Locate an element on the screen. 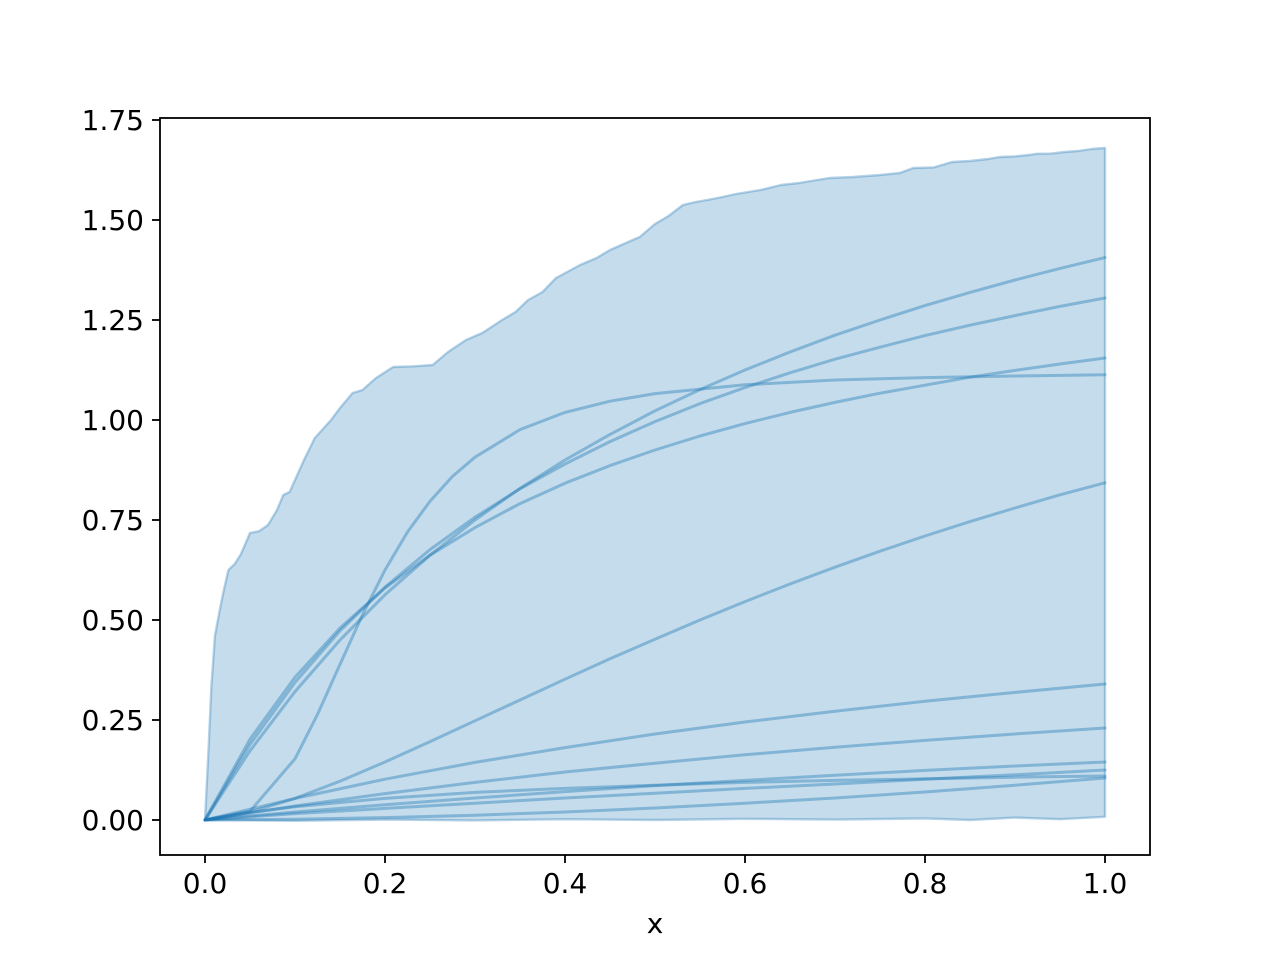 The height and width of the screenshot is (960, 1280). x-tick-label: 0.6 is located at coordinates (745, 883).